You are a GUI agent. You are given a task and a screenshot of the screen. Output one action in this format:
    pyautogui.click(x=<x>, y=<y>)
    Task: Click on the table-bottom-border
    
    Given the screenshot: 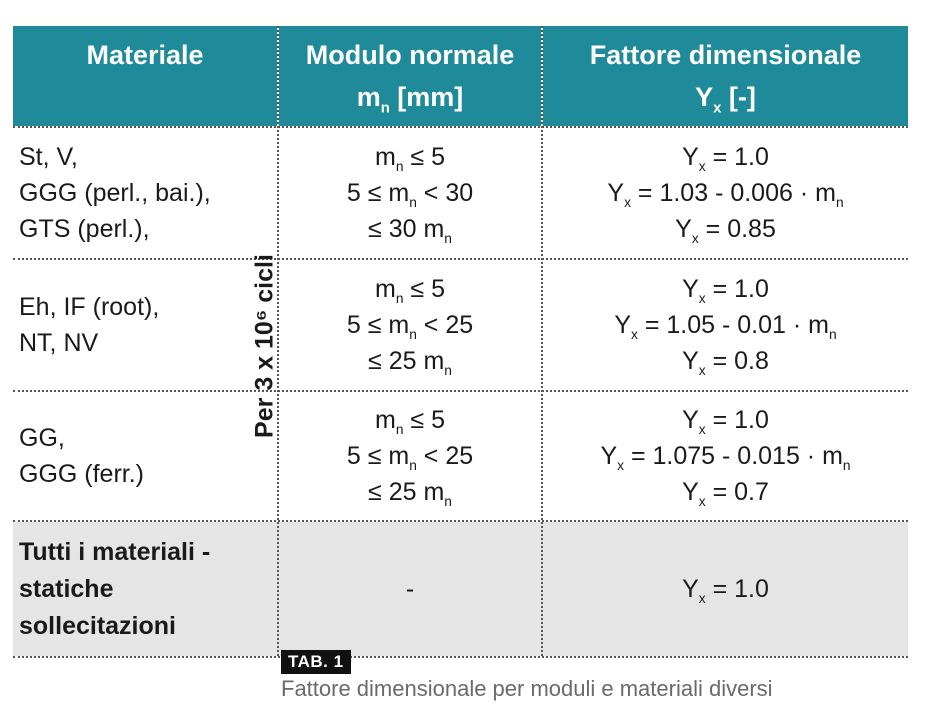 What is the action you would take?
    pyautogui.click(x=460, y=657)
    